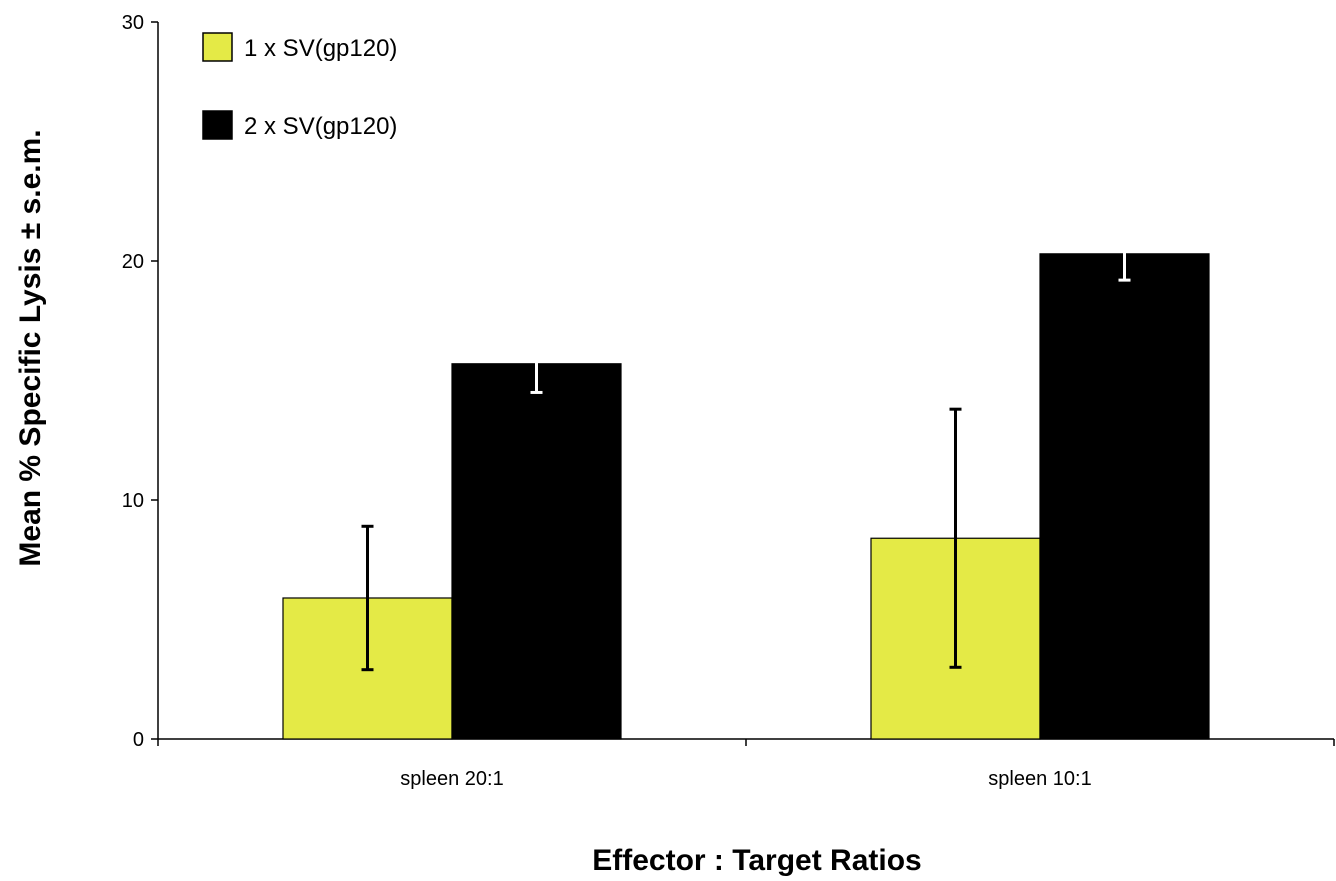 The width and height of the screenshot is (1336, 881). What do you see at coordinates (299, 86) in the screenshot?
I see `legend: 1 x SV(gp120) 2 x SV(gp120)` at bounding box center [299, 86].